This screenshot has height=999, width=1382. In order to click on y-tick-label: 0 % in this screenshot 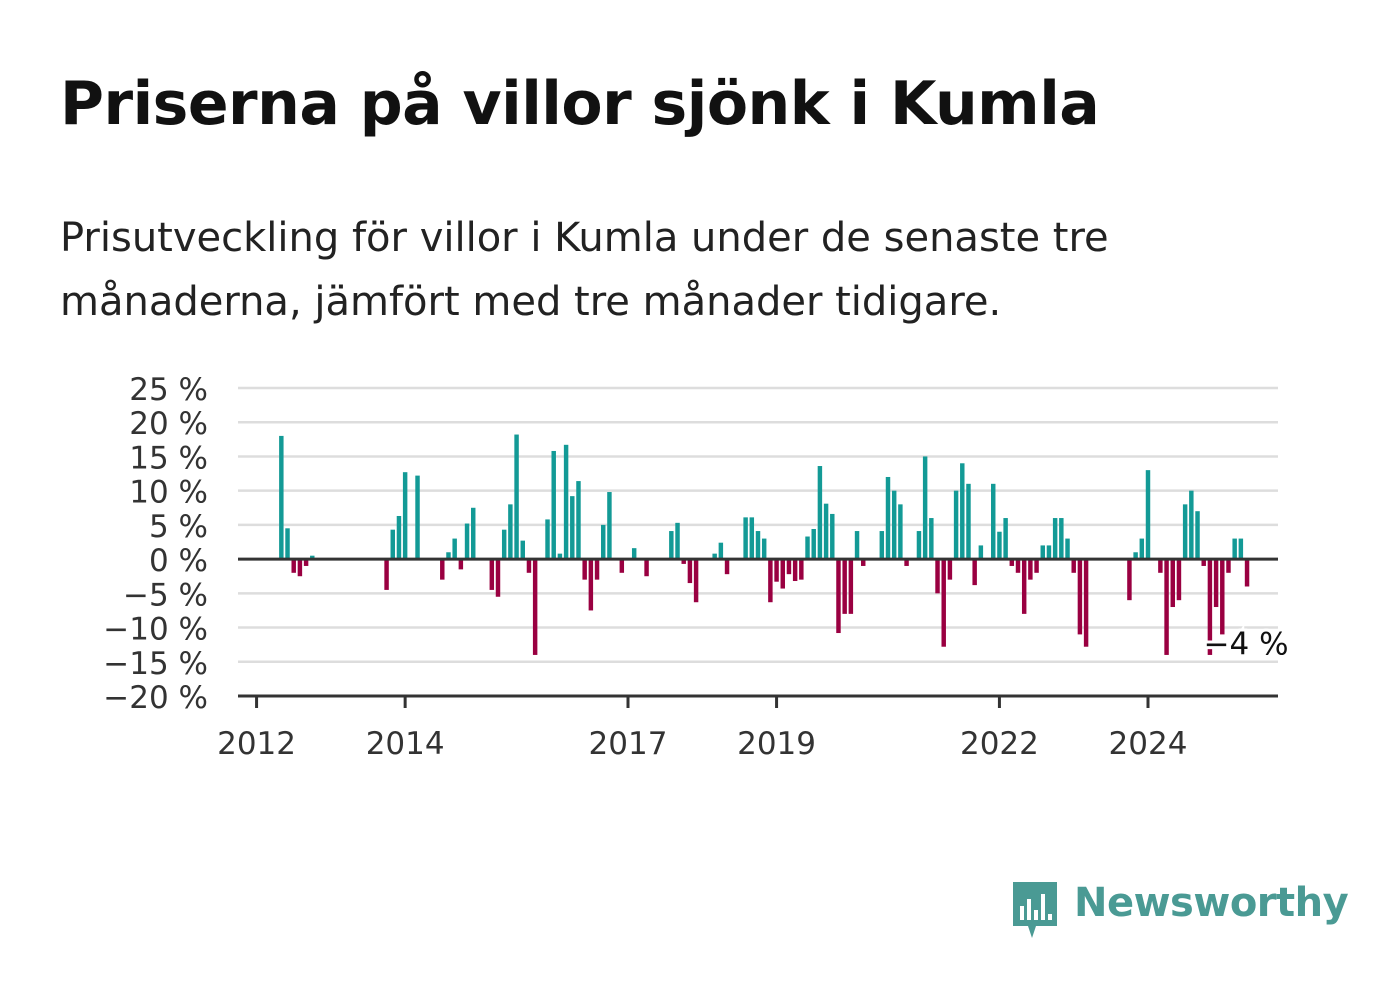, I will do `click(178, 561)`.